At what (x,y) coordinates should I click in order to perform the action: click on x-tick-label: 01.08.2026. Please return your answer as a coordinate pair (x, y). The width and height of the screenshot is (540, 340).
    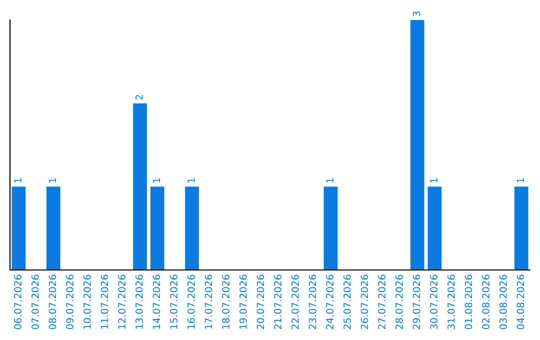
    Looking at the image, I should click on (468, 302).